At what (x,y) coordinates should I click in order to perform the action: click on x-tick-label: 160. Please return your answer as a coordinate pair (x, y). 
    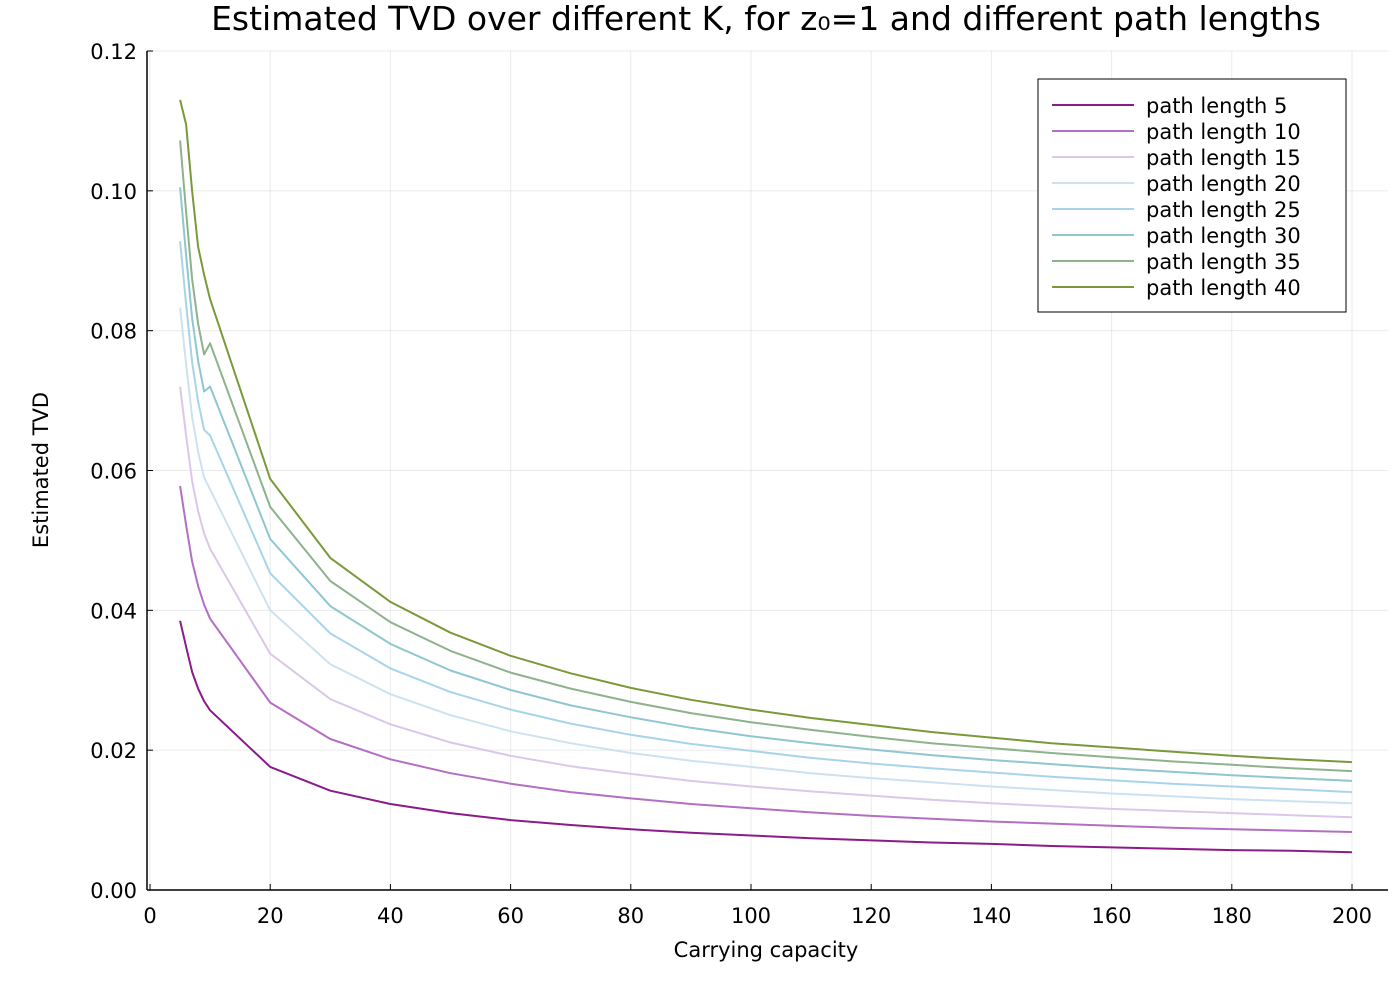
    Looking at the image, I should click on (1112, 916).